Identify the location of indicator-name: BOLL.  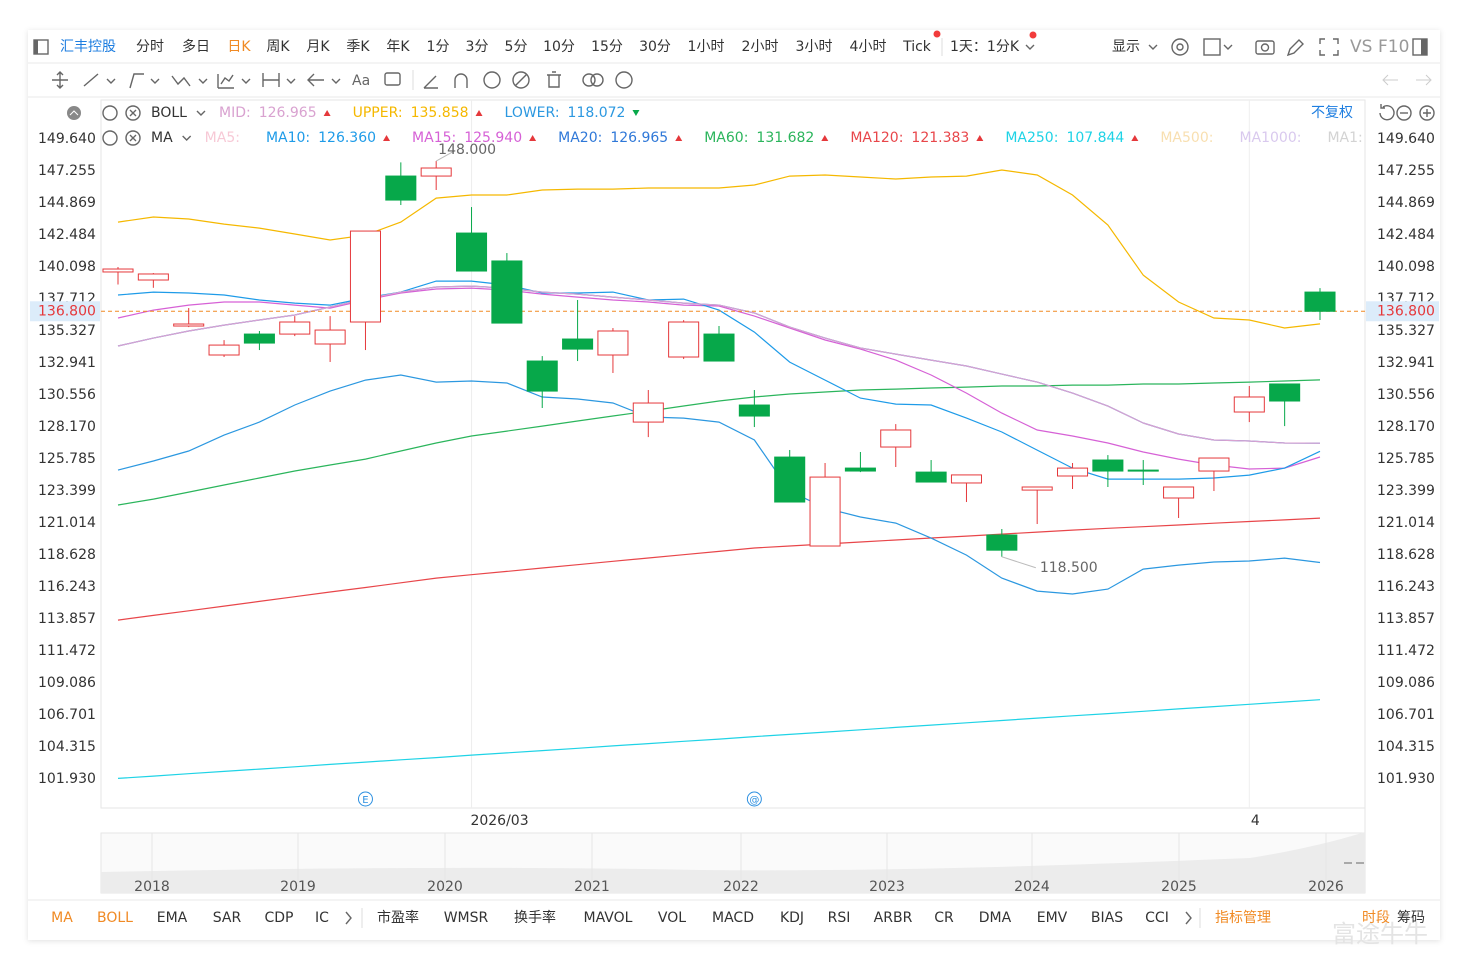
(169, 113).